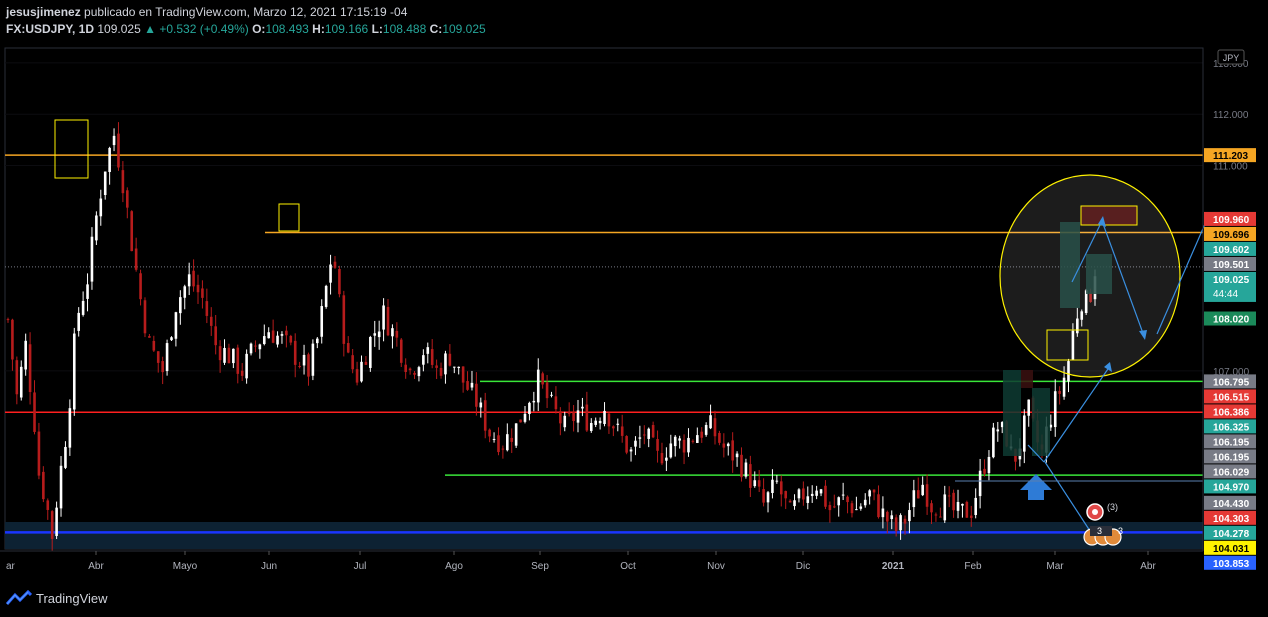 The image size is (1268, 617). Describe the element at coordinates (1231, 372) in the screenshot. I see `price-tick-label: 107.000` at that location.